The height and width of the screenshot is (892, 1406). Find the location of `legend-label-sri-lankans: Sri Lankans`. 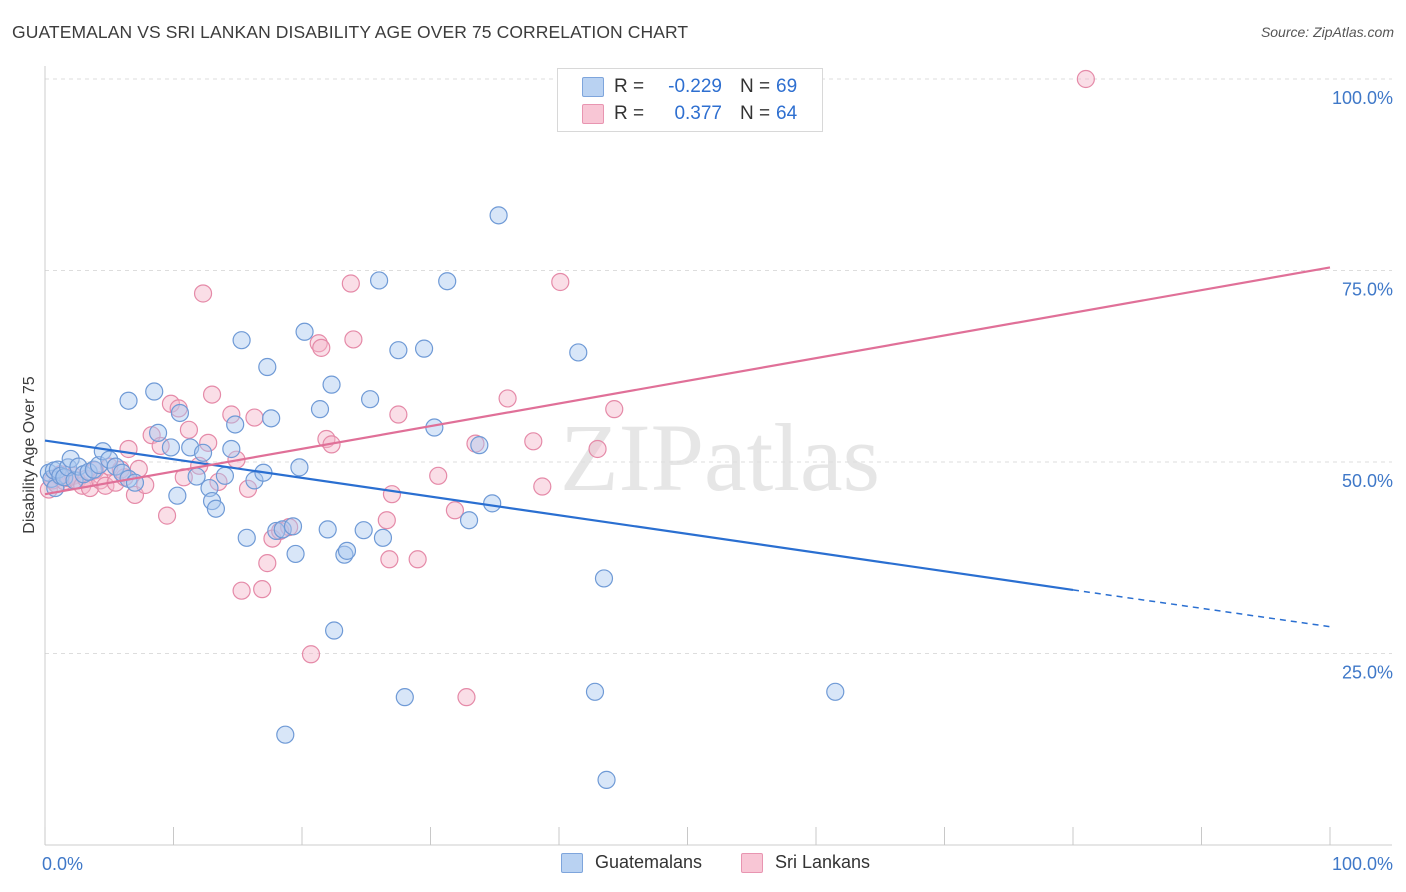

legend-label-sri-lankans: Sri Lankans is located at coordinates (823, 862).